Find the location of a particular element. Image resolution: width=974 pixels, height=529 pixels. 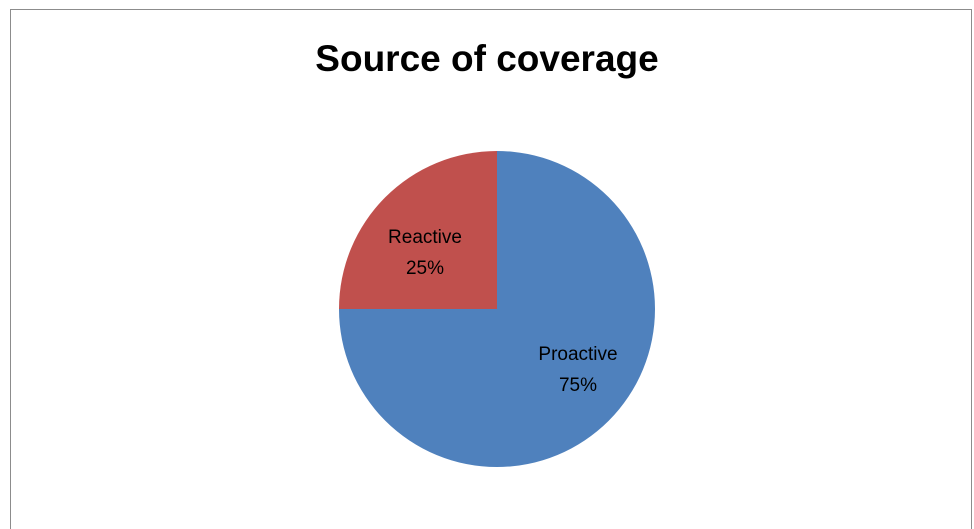

slice-percent-reactive: 25% is located at coordinates (425, 268).